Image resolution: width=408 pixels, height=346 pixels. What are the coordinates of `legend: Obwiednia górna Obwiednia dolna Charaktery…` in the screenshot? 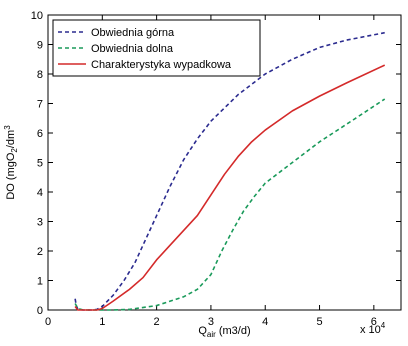 It's located at (156, 48).